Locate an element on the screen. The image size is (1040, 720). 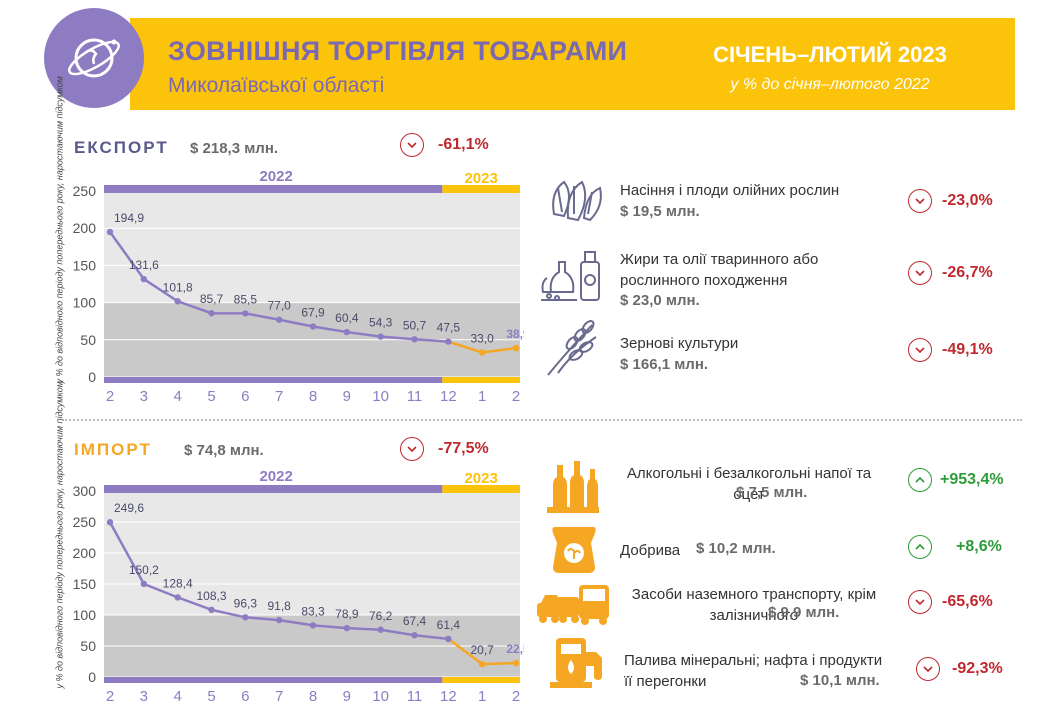
import-total-value: $ 74,8 млн. is located at coordinates (224, 450).